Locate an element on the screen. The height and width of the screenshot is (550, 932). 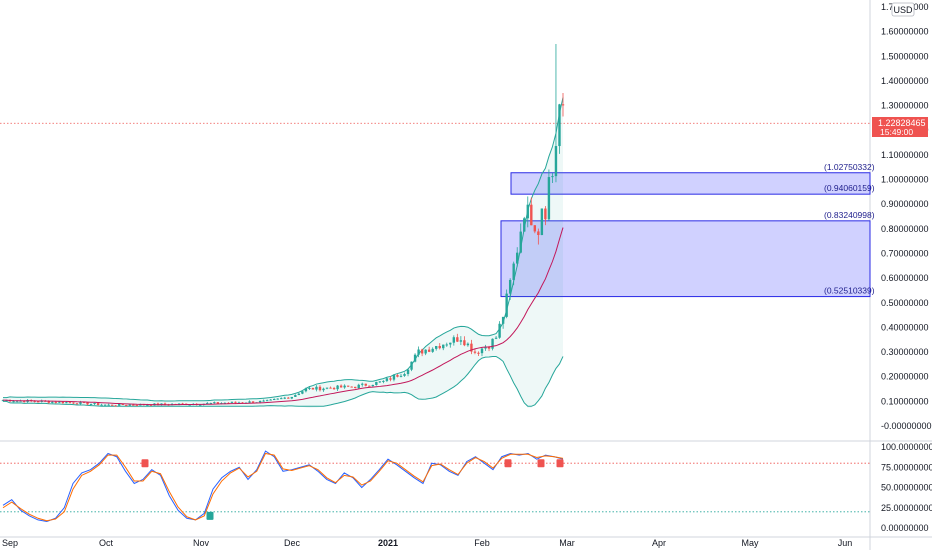
osc-tick-label: 50.00000000 is located at coordinates (906, 488).